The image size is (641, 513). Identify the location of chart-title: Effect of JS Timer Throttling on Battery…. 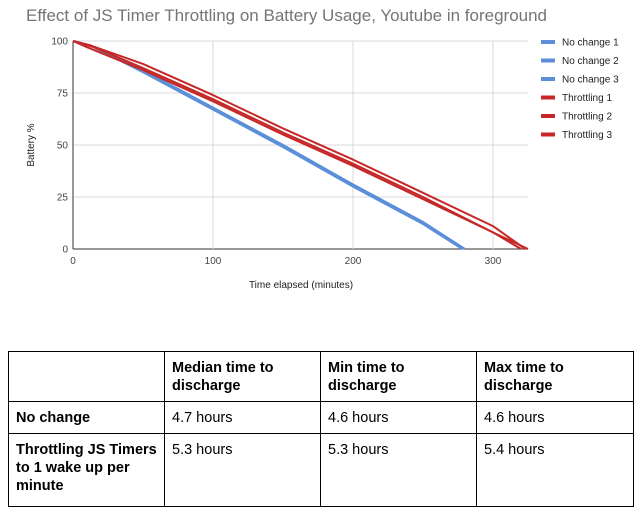
(287, 15).